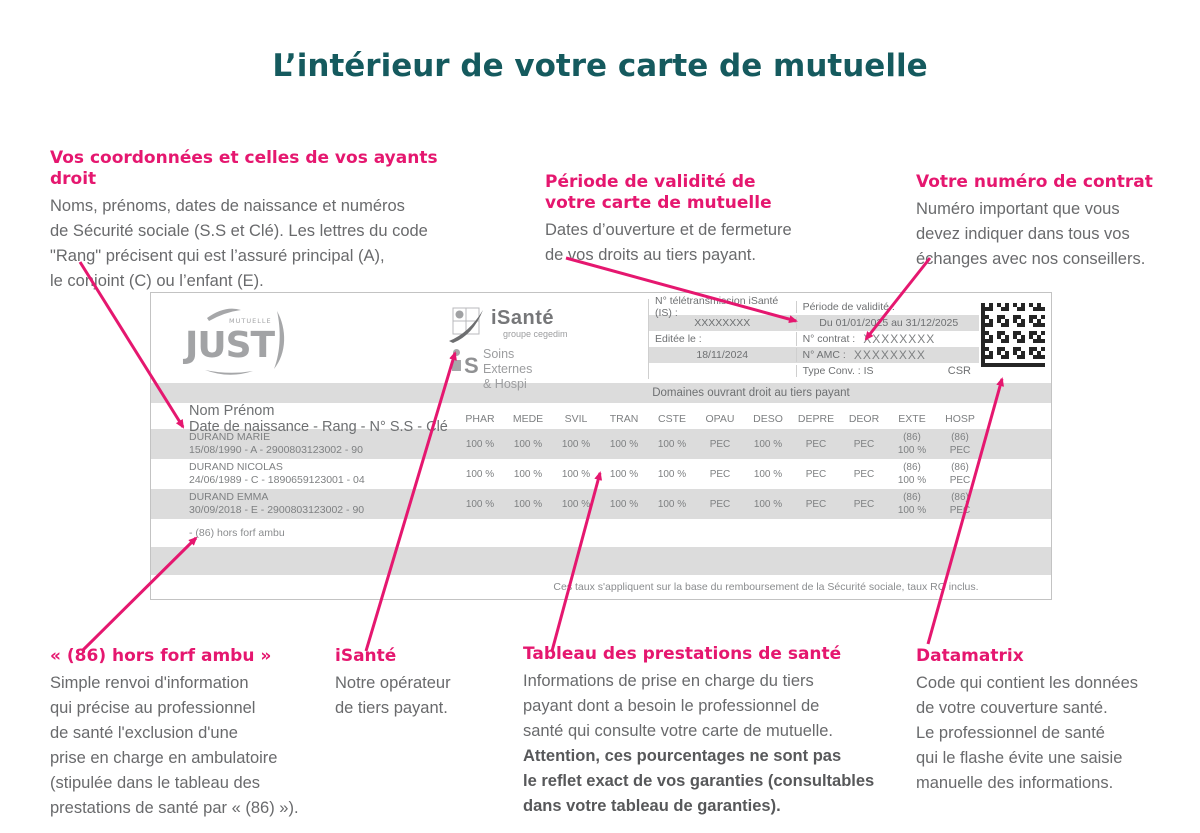  Describe the element at coordinates (576, 419) in the screenshot. I see `column-header-svil: SVIL` at that location.